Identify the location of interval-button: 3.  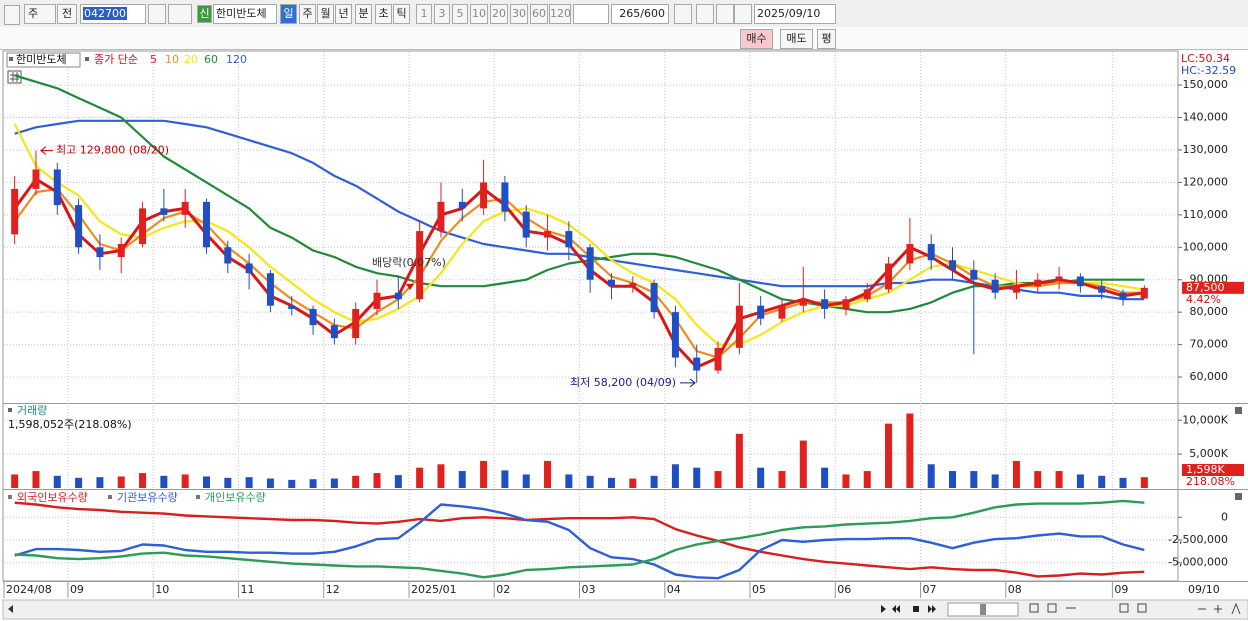
(442, 14).